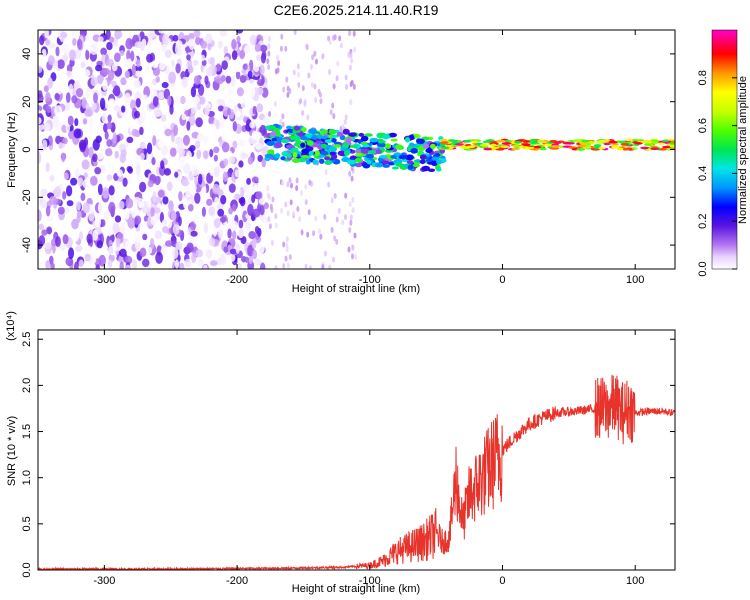  What do you see at coordinates (27, 245) in the screenshot?
I see `y-tick-label: -40` at bounding box center [27, 245].